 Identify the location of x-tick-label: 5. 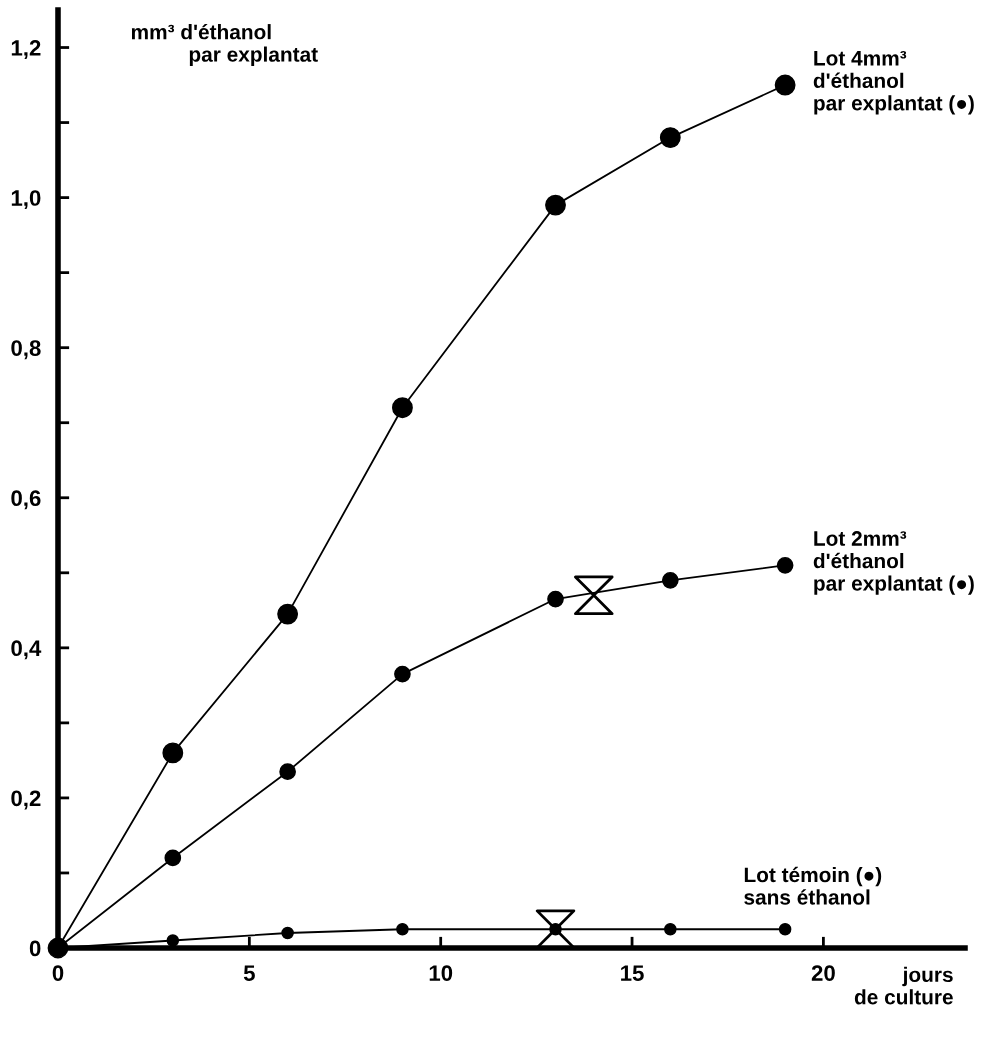
(249, 973).